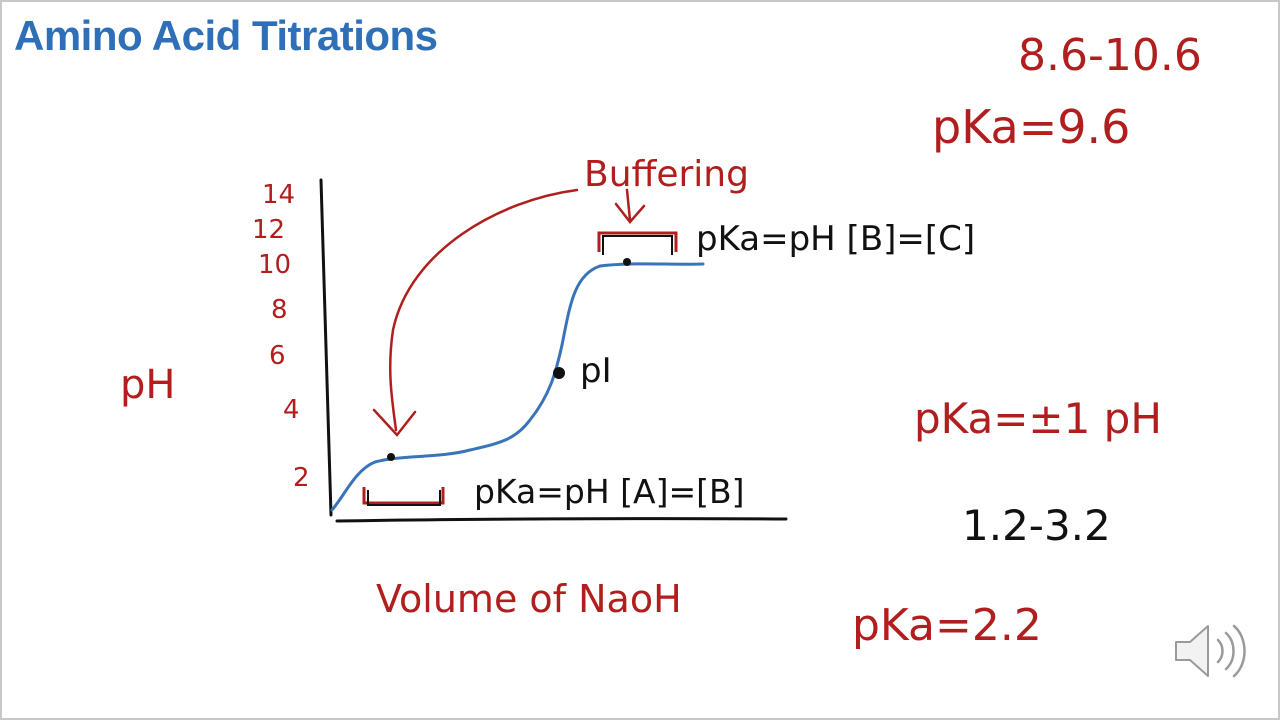 This screenshot has height=720, width=1280. I want to click on buffering-arrowhead-long, so click(394, 422).